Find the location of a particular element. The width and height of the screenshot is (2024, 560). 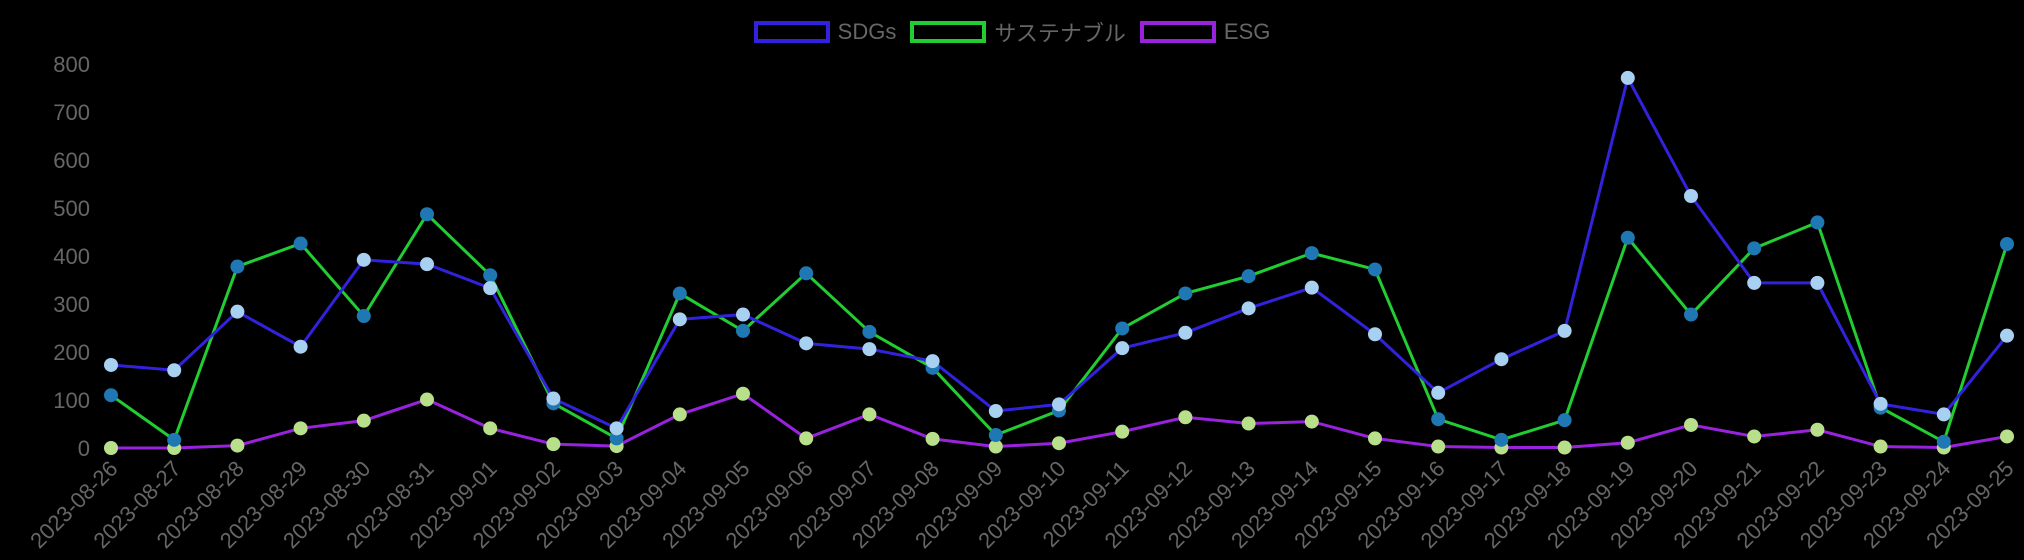

y-tick-label: 600 is located at coordinates (71, 160).